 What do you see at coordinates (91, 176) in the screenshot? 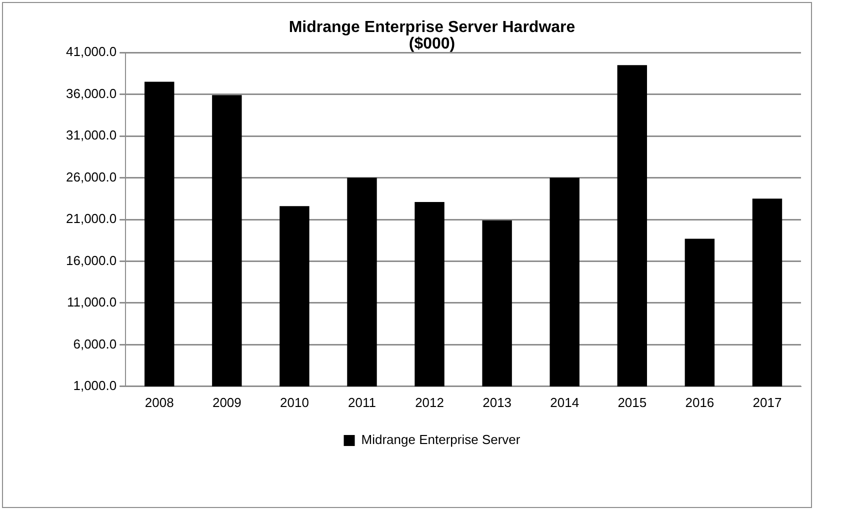
I see `y-tick-label: 26,000.0` at bounding box center [91, 176].